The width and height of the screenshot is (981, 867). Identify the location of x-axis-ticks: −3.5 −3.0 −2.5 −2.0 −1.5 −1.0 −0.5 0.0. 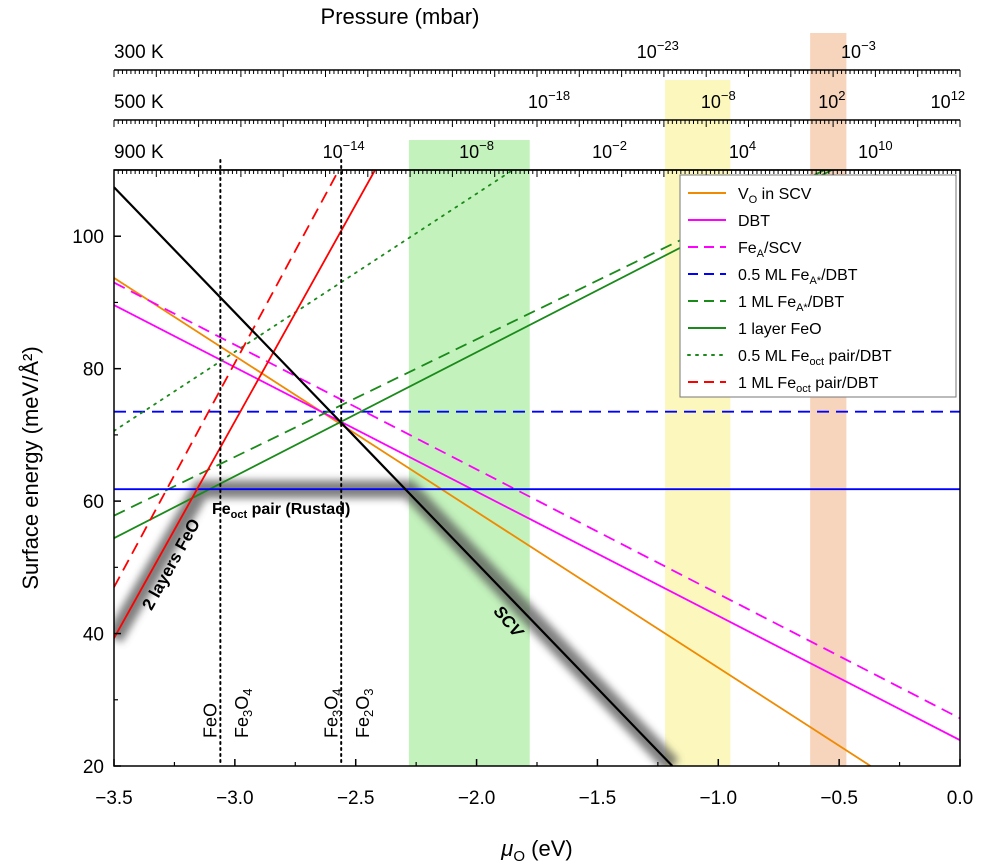
(534, 784).